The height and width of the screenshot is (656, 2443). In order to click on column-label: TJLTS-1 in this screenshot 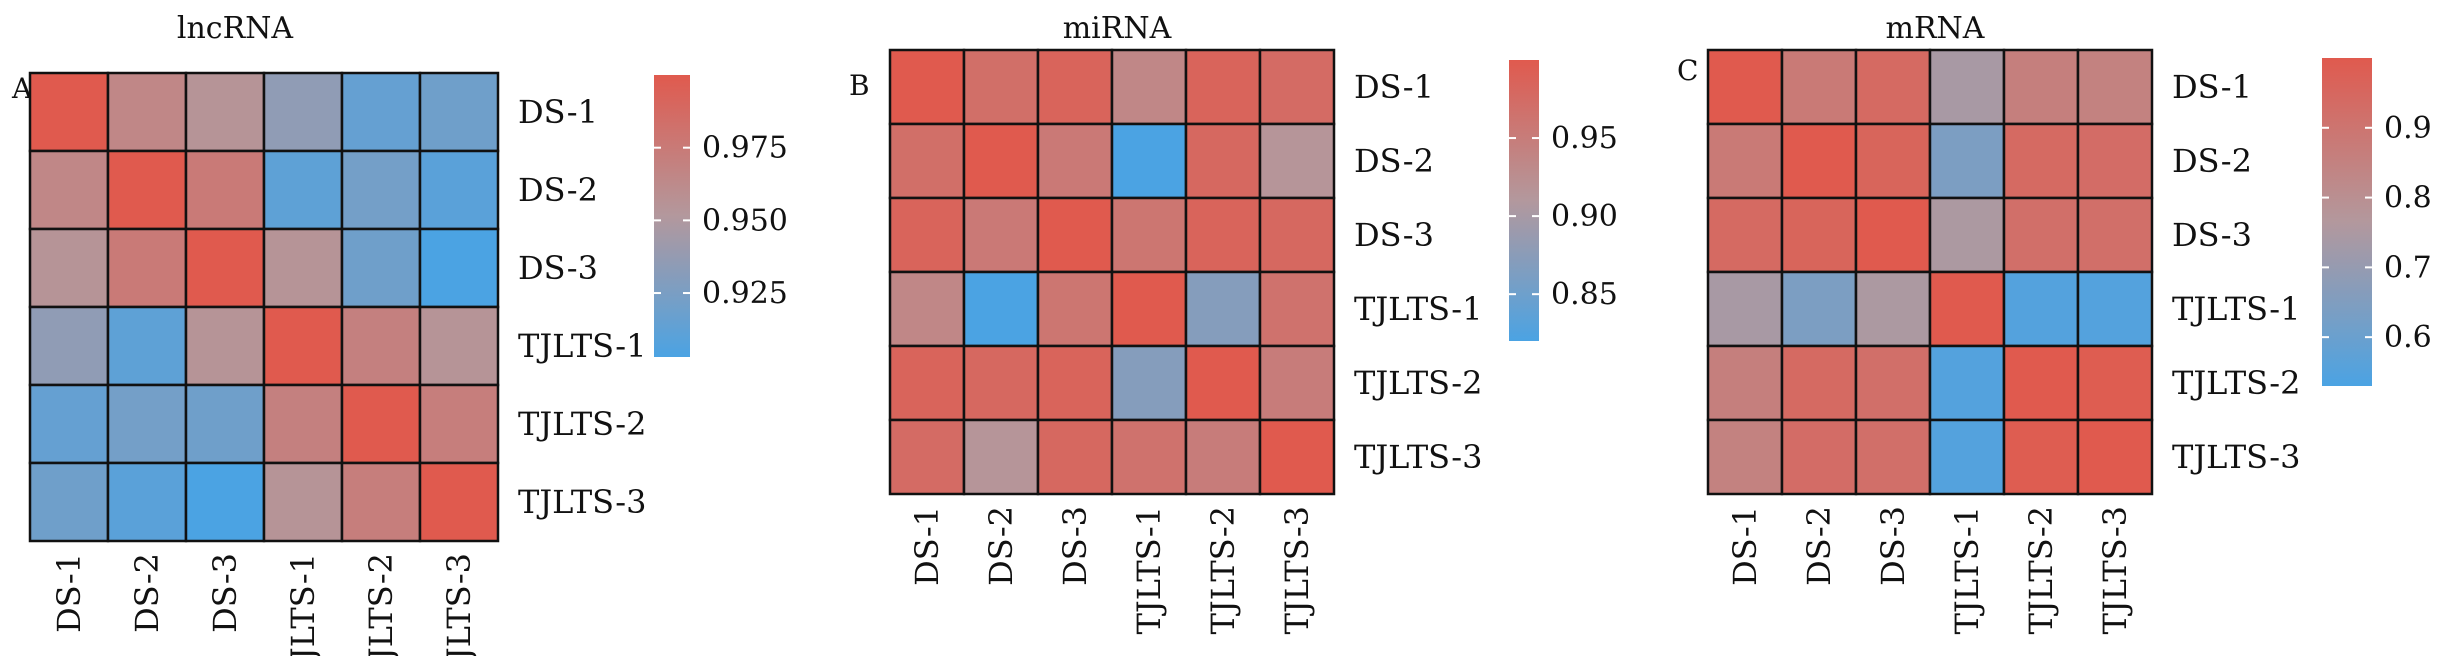, I will do `click(1967, 570)`.